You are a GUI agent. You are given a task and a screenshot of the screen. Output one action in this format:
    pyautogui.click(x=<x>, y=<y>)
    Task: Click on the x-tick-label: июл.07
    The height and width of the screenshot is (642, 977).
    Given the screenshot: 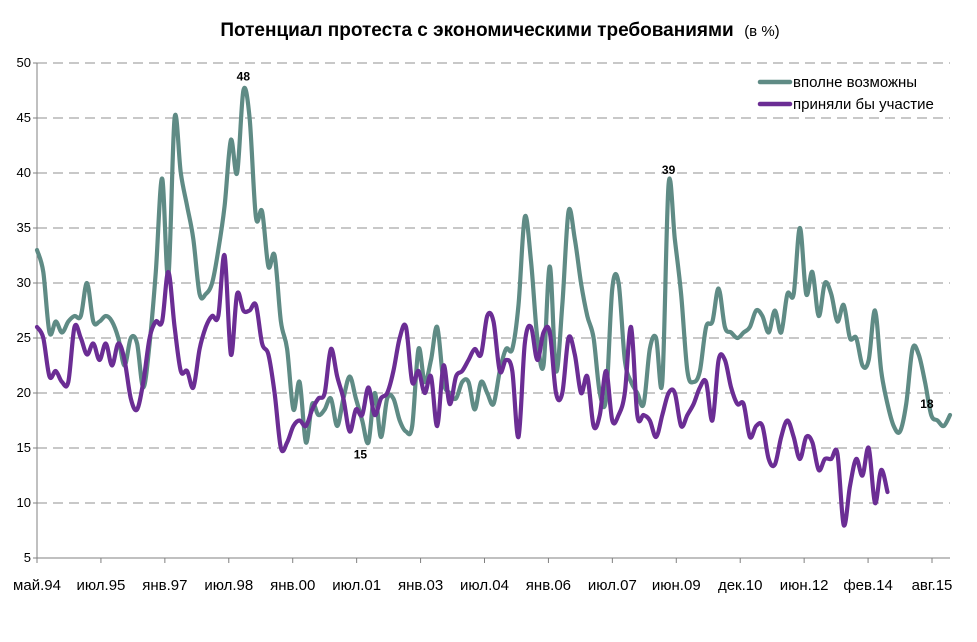 What is the action you would take?
    pyautogui.click(x=612, y=585)
    